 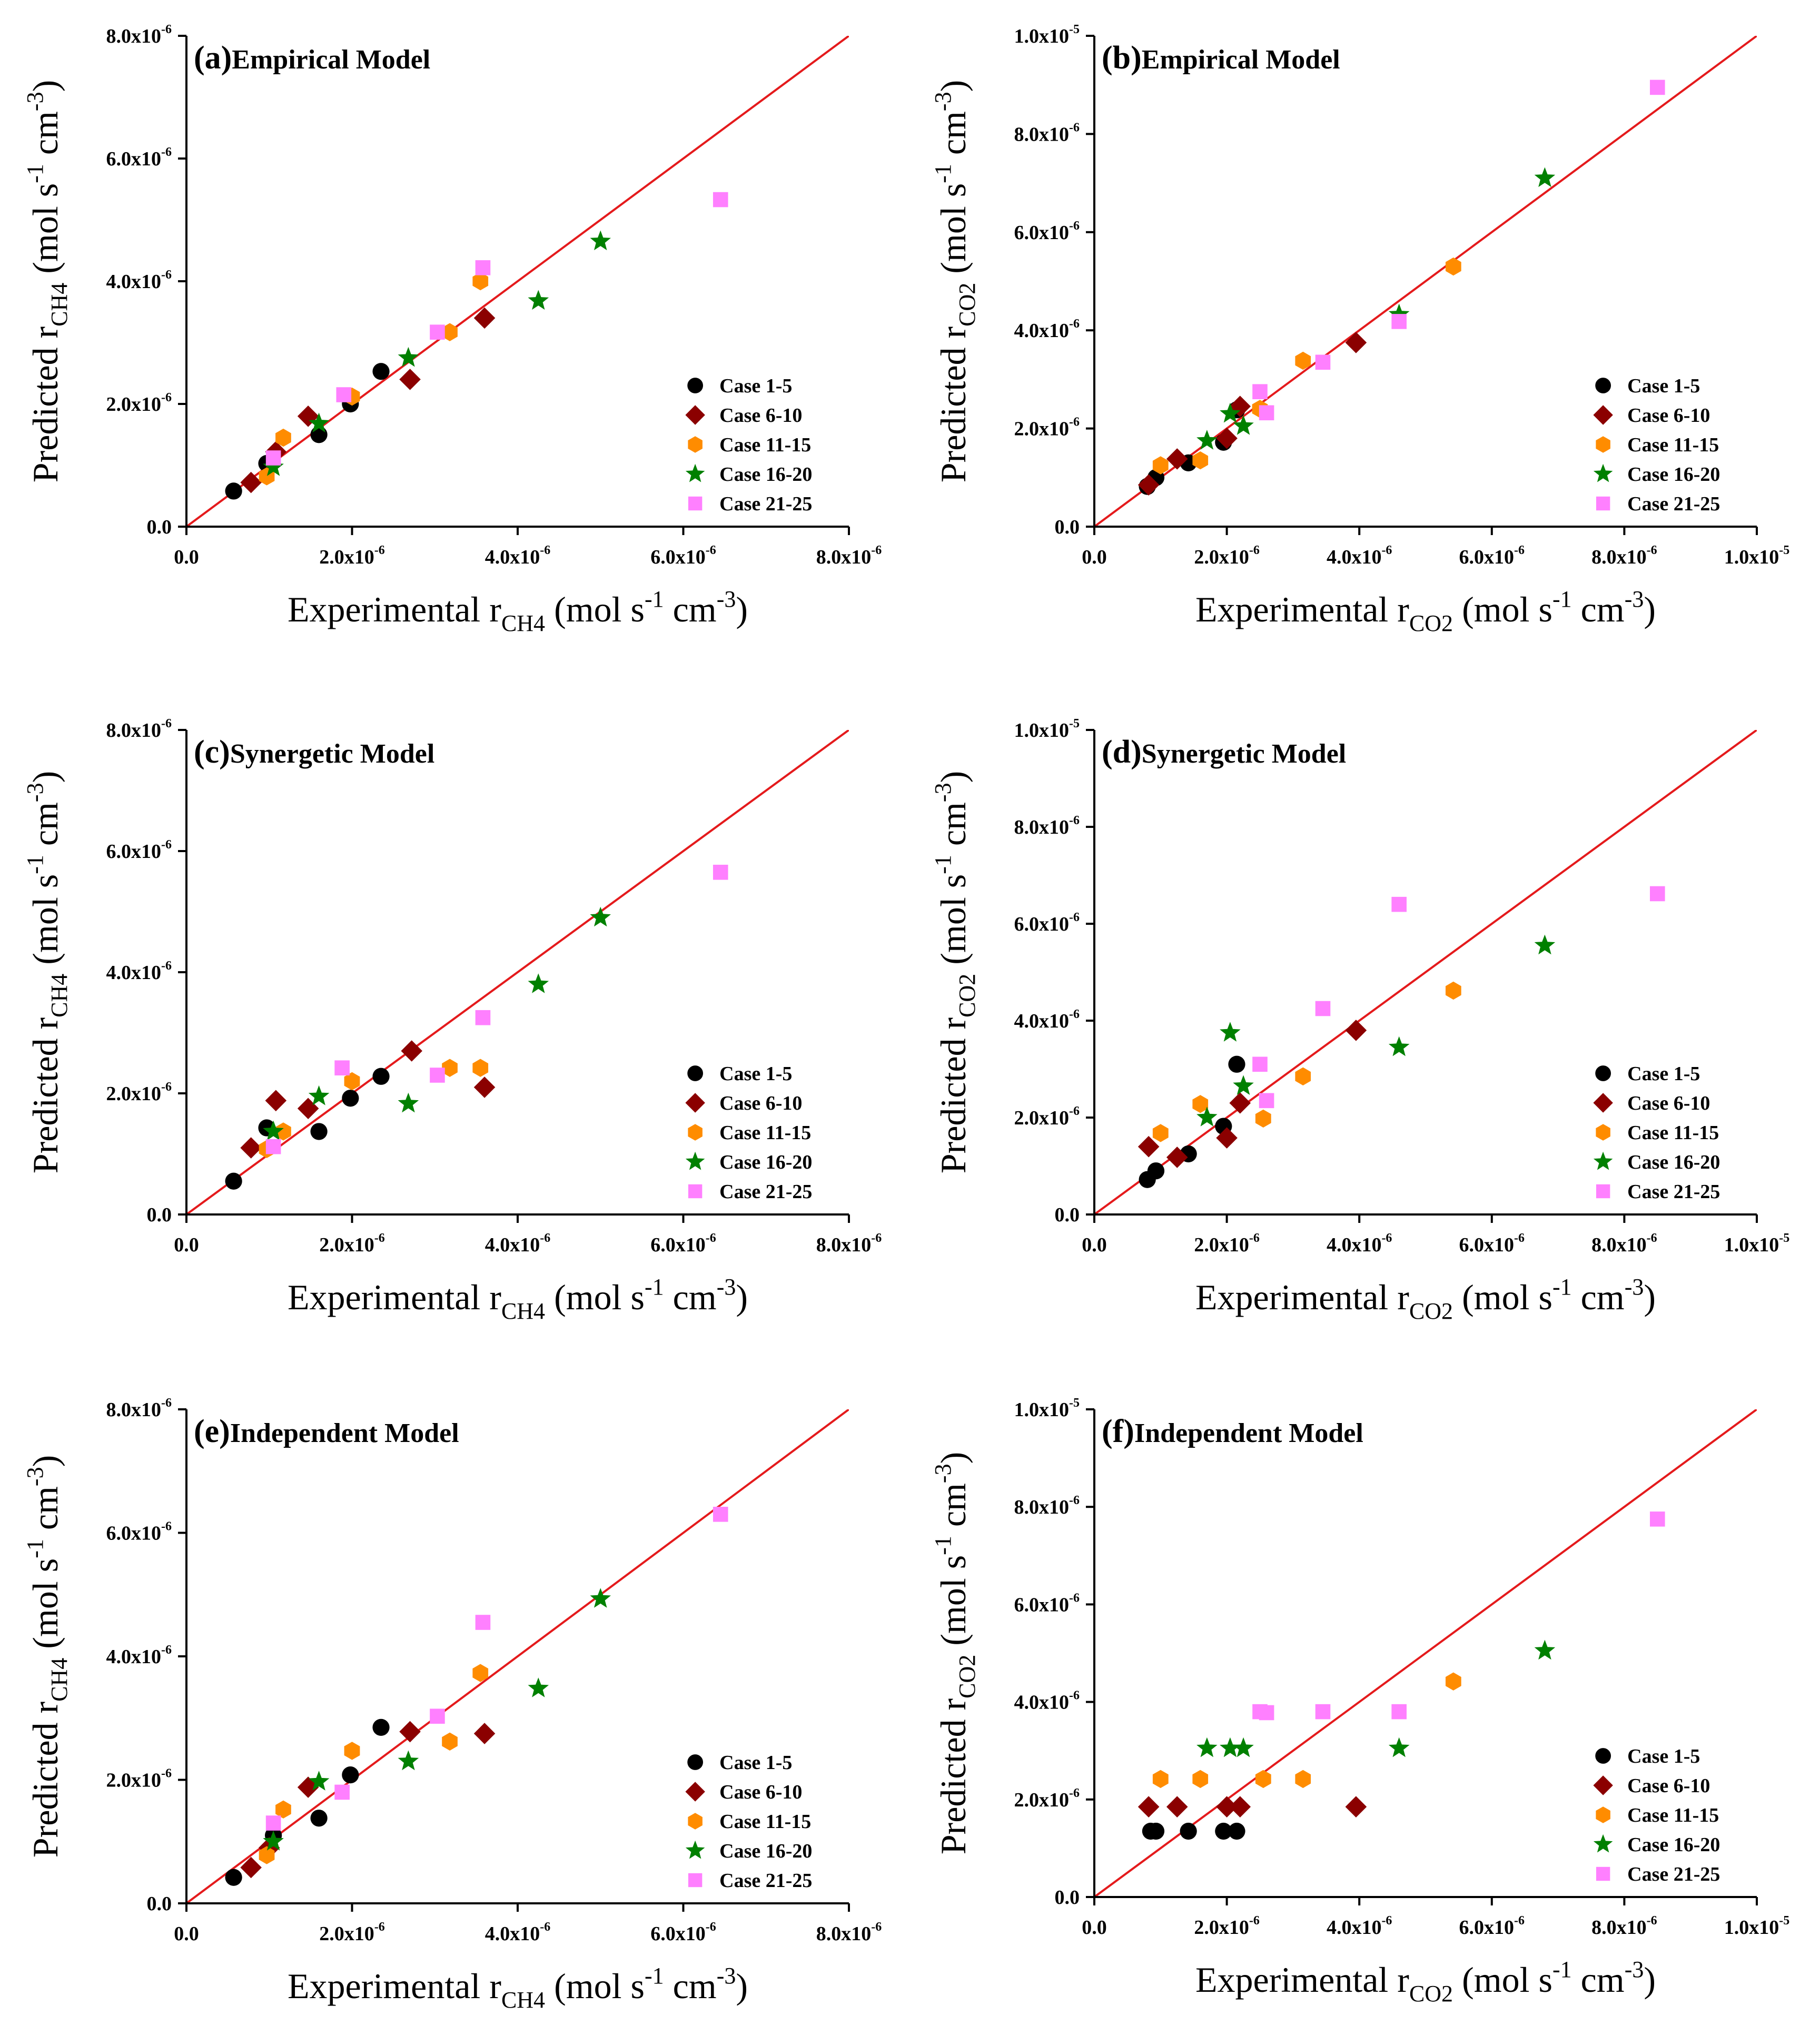 What do you see at coordinates (1673, 475) in the screenshot?
I see `legend-label: Case 16-20` at bounding box center [1673, 475].